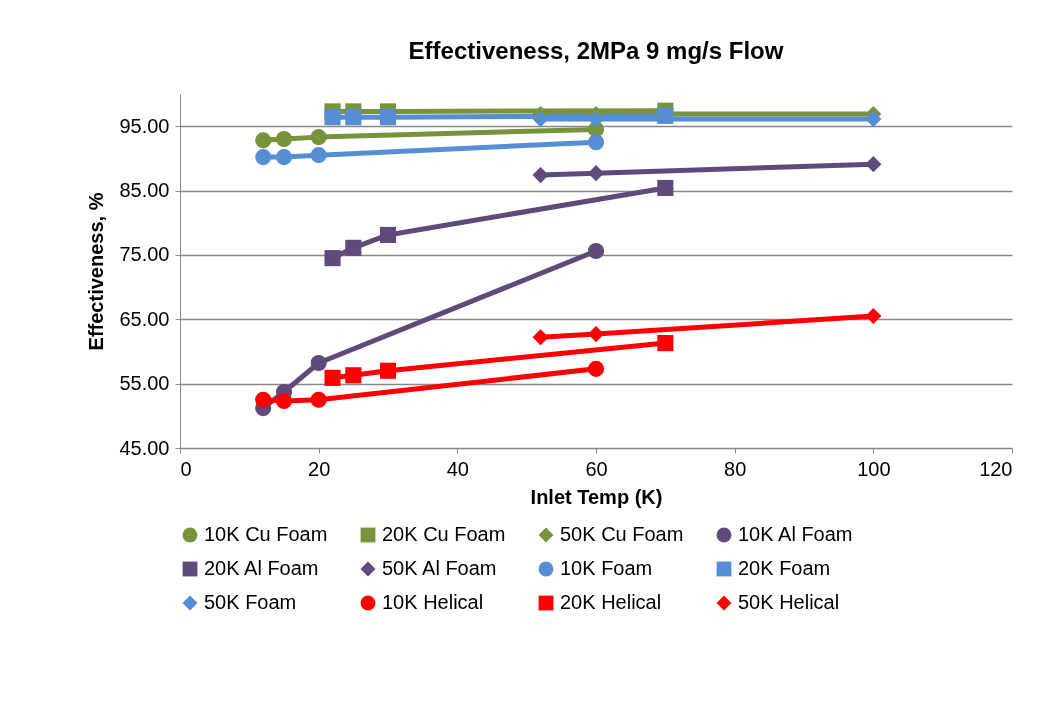 This screenshot has width=1056, height=727. I want to click on legend-label: 10K Helical, so click(433, 602).